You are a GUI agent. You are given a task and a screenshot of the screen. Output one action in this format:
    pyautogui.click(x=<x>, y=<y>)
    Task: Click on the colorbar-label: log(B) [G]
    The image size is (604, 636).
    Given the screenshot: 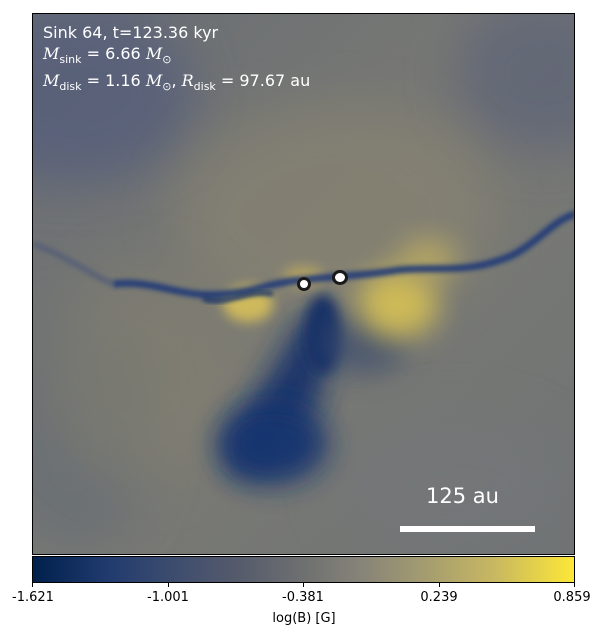 What is the action you would take?
    pyautogui.click(x=304, y=618)
    